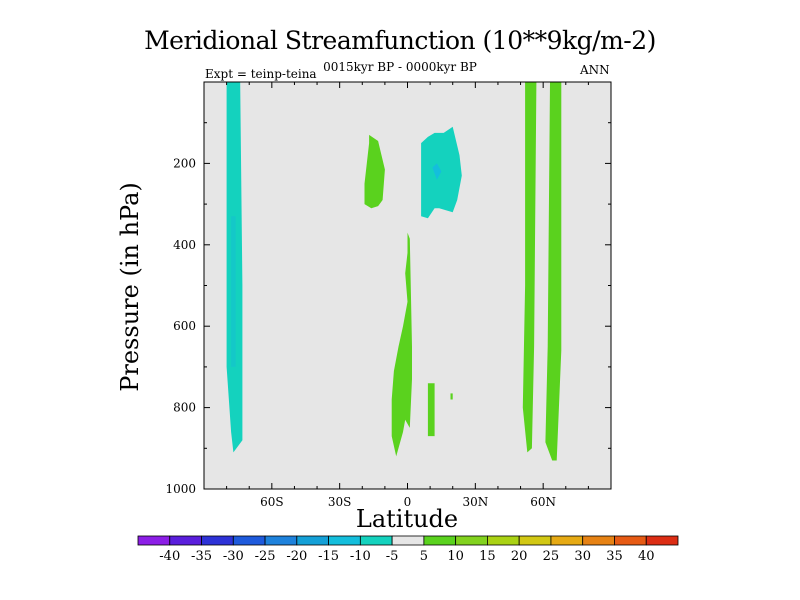  What do you see at coordinates (551, 556) in the screenshot?
I see `colorbar-label: 25` at bounding box center [551, 556].